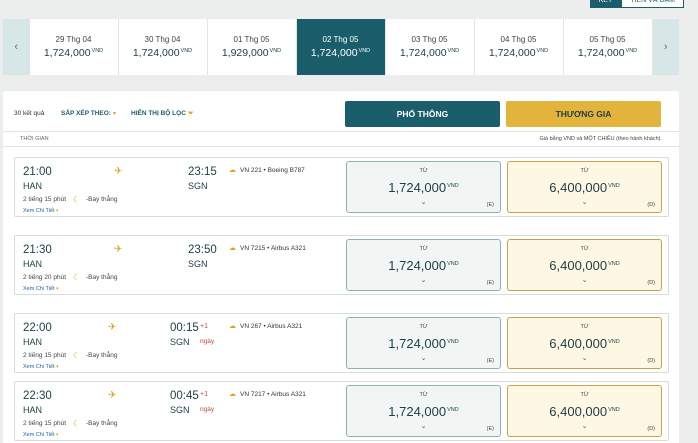  What do you see at coordinates (583, 114) in the screenshot?
I see `business-class-tab: THƯƠNG GIA` at bounding box center [583, 114].